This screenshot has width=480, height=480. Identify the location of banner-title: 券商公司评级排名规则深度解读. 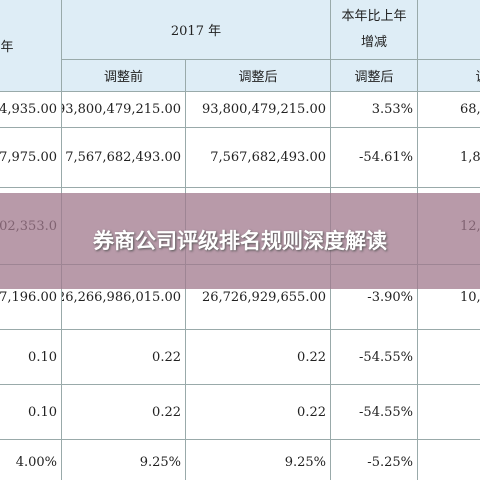
(240, 241).